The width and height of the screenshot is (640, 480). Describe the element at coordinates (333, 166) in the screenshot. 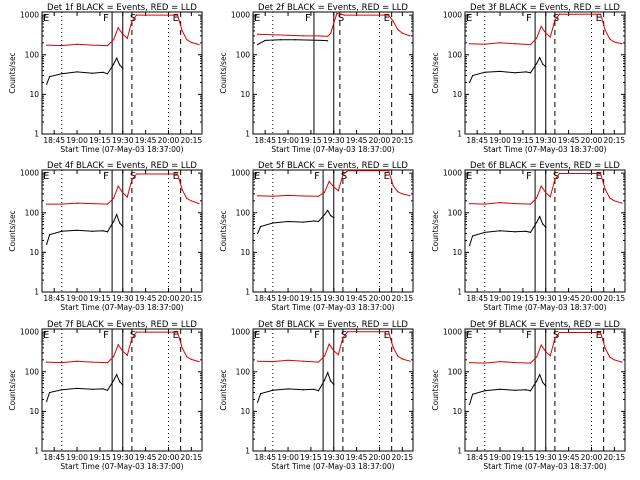

I see `panel-title: Det 5f BLACK = Events, RED = LLD` at that location.